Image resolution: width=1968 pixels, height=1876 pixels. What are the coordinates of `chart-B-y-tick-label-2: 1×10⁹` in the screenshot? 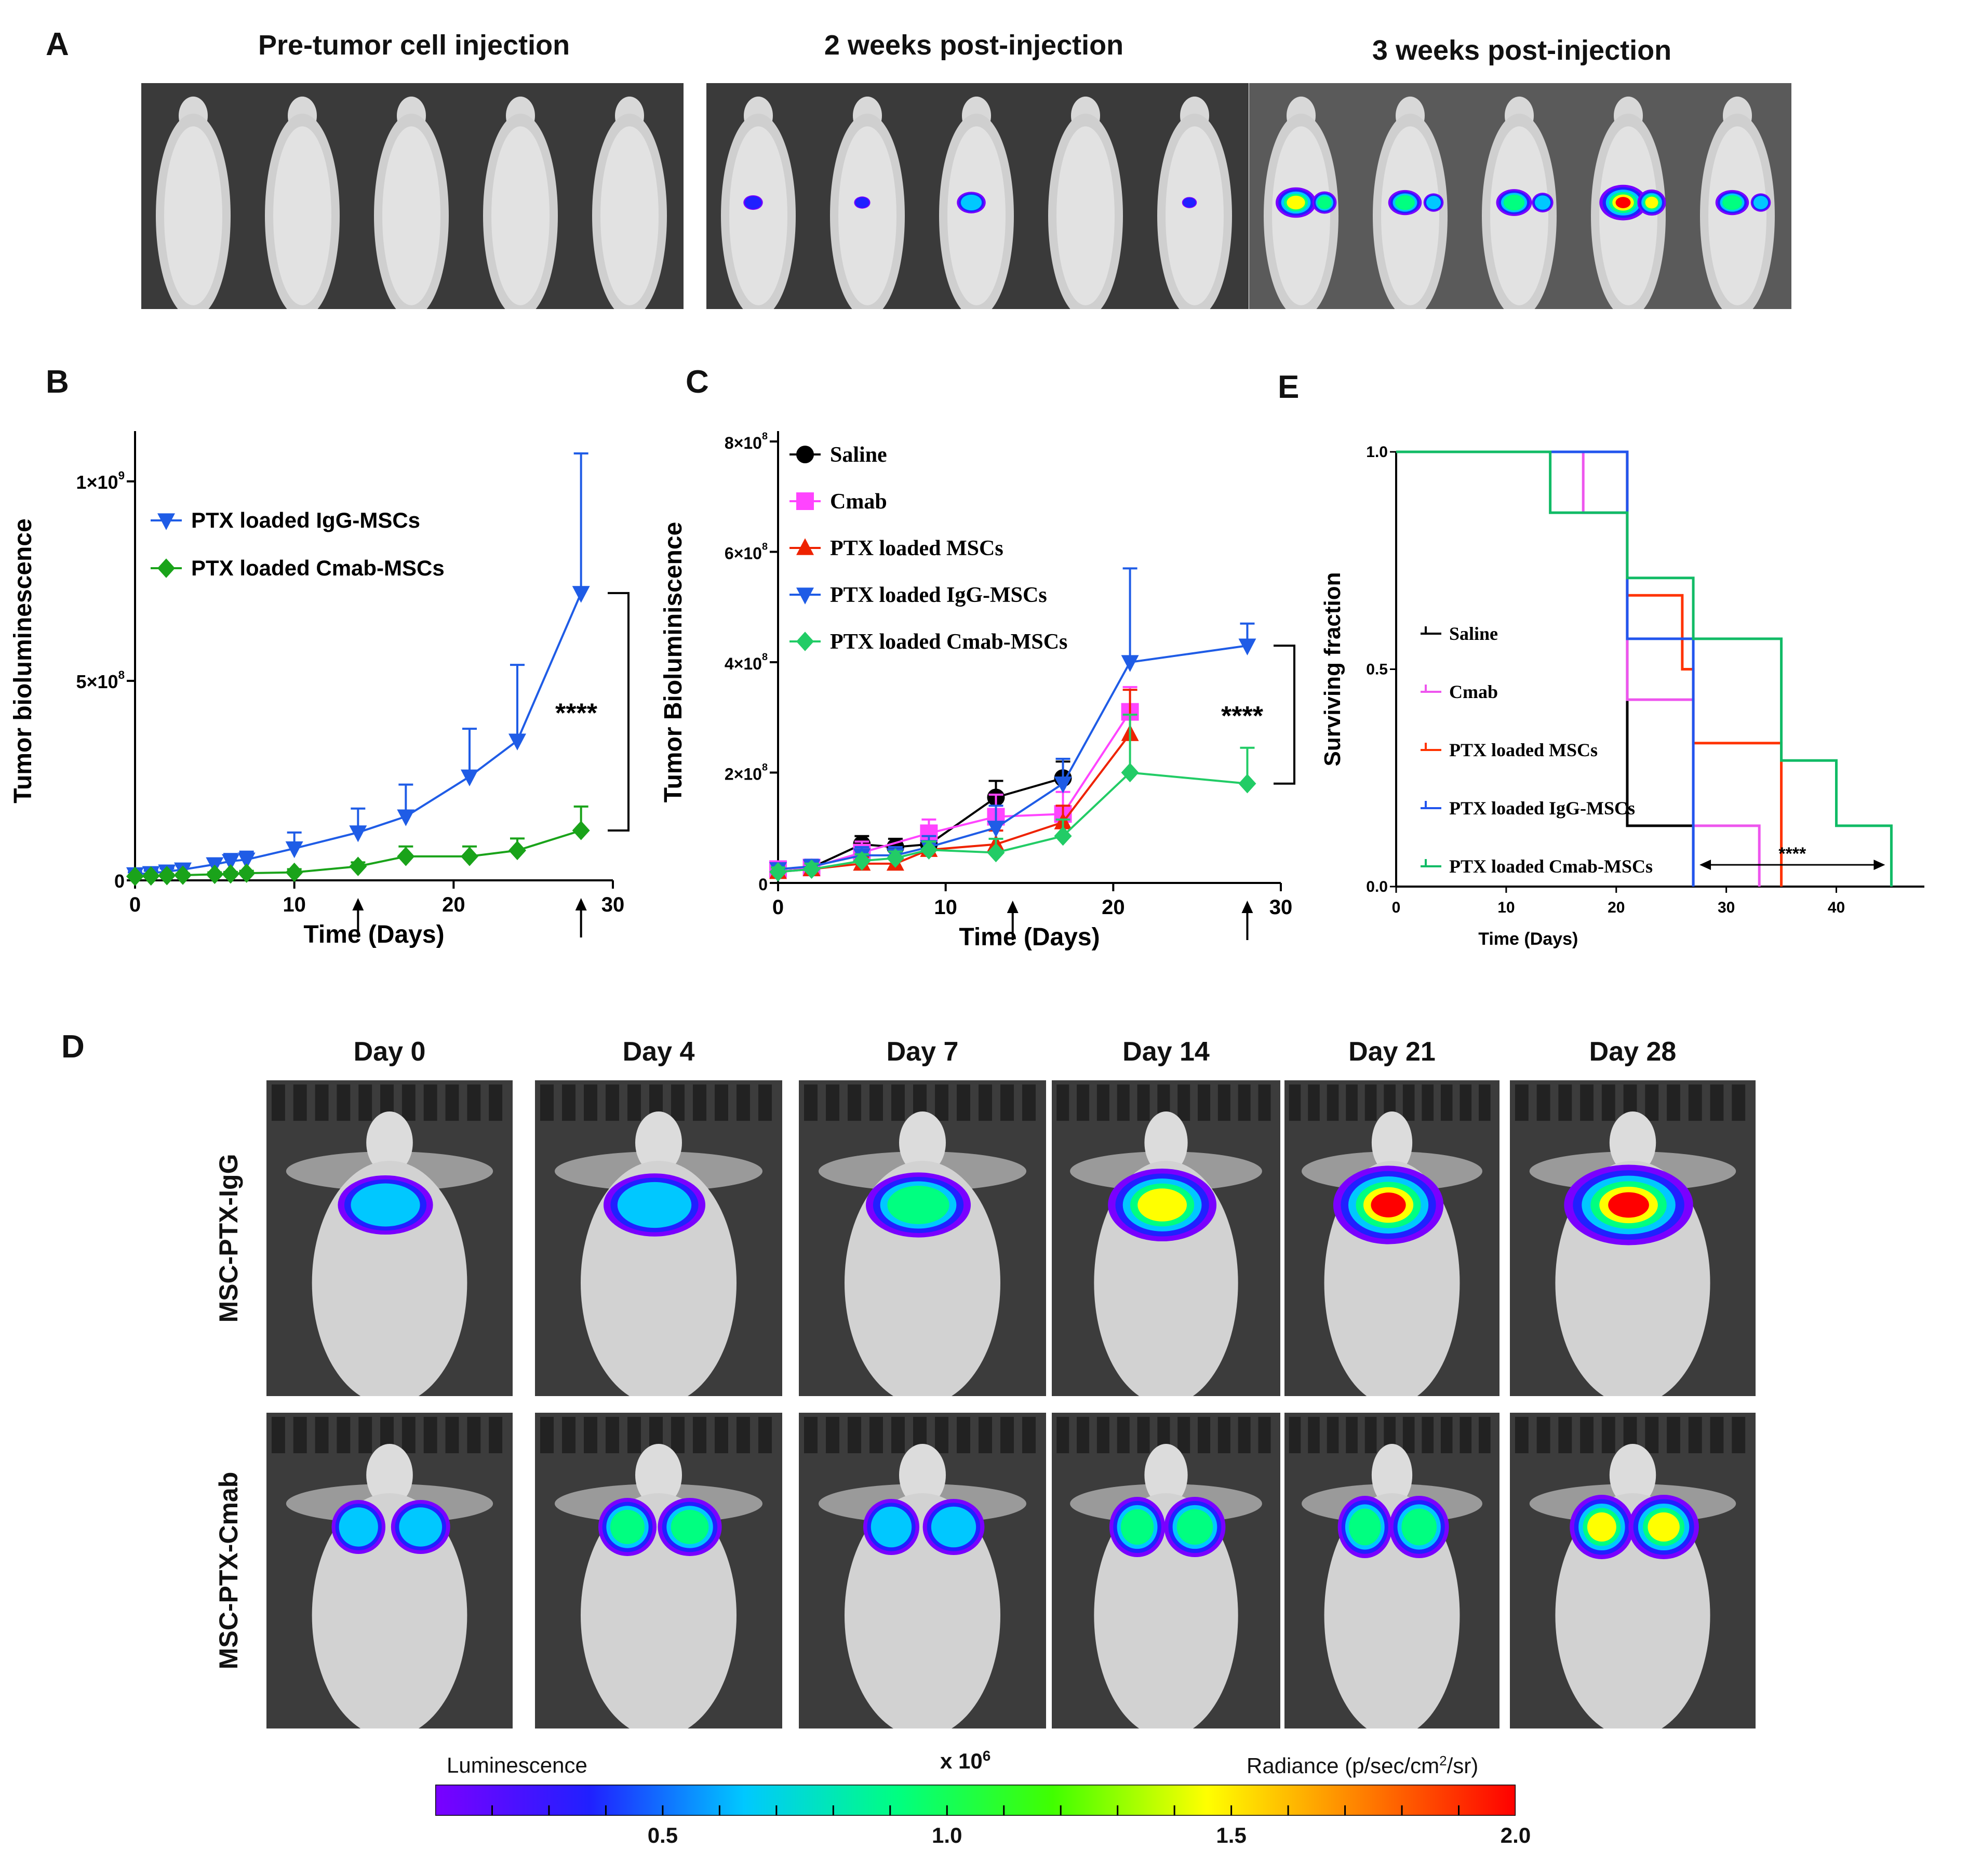 It's located at (101, 481).